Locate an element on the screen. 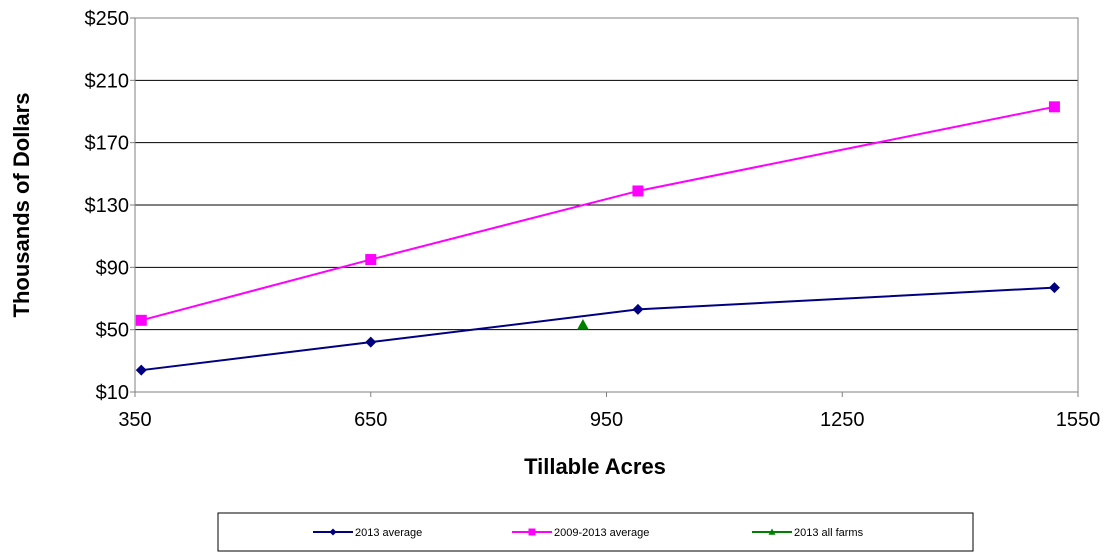  x-tick-label: 650 is located at coordinates (370, 420).